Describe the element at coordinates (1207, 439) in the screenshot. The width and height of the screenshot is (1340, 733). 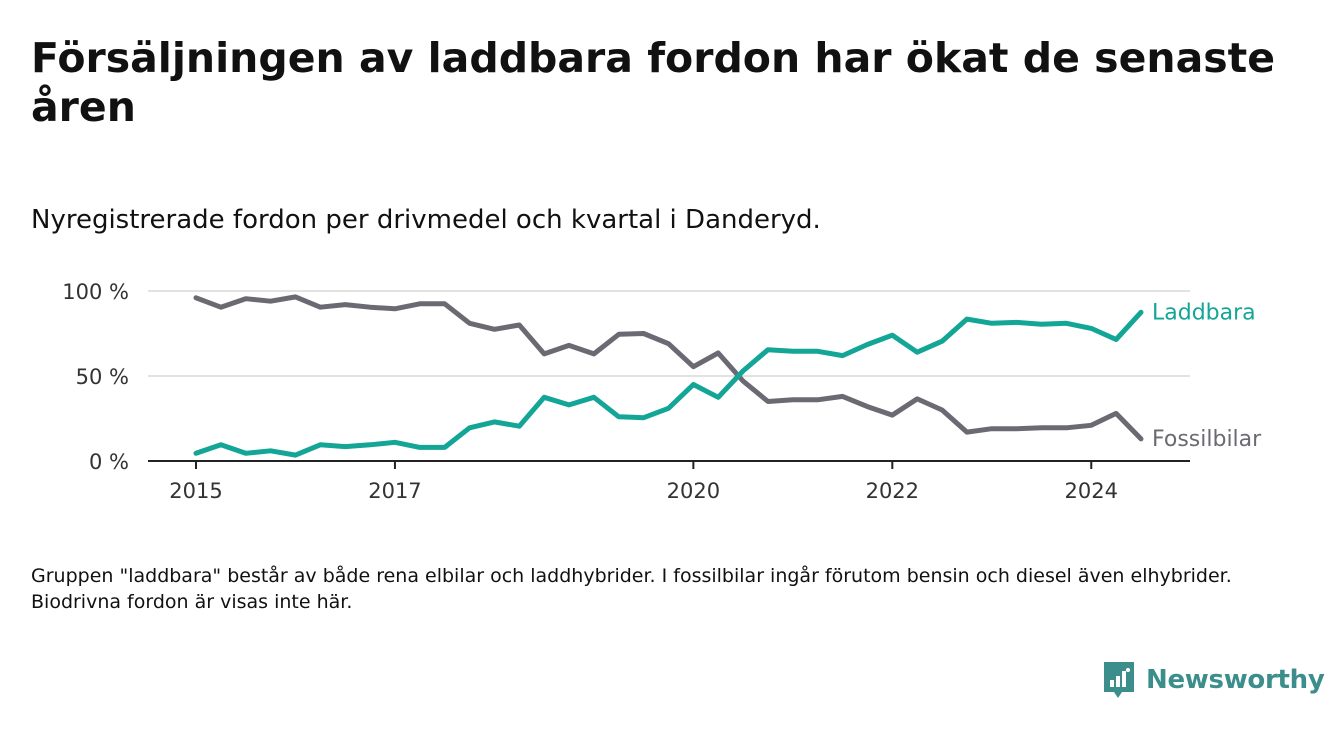
I see `series-label-fossilbilar: Fossilbilar` at that location.